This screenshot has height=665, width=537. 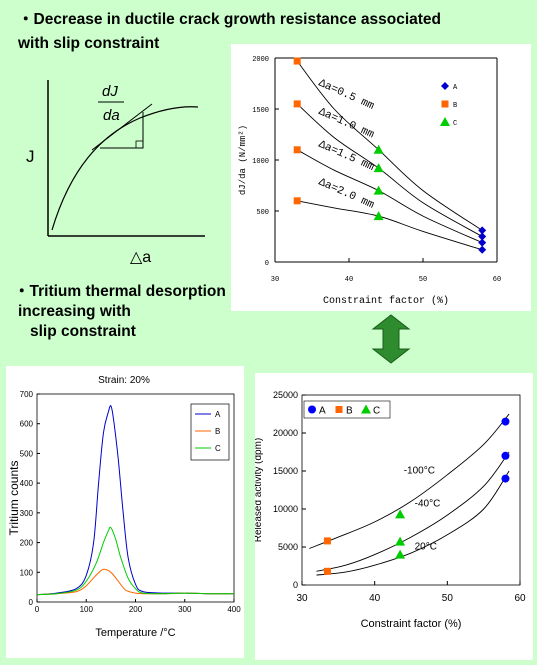 What do you see at coordinates (87, 609) in the screenshot?
I see `tds-x-tick-label: 100` at bounding box center [87, 609].